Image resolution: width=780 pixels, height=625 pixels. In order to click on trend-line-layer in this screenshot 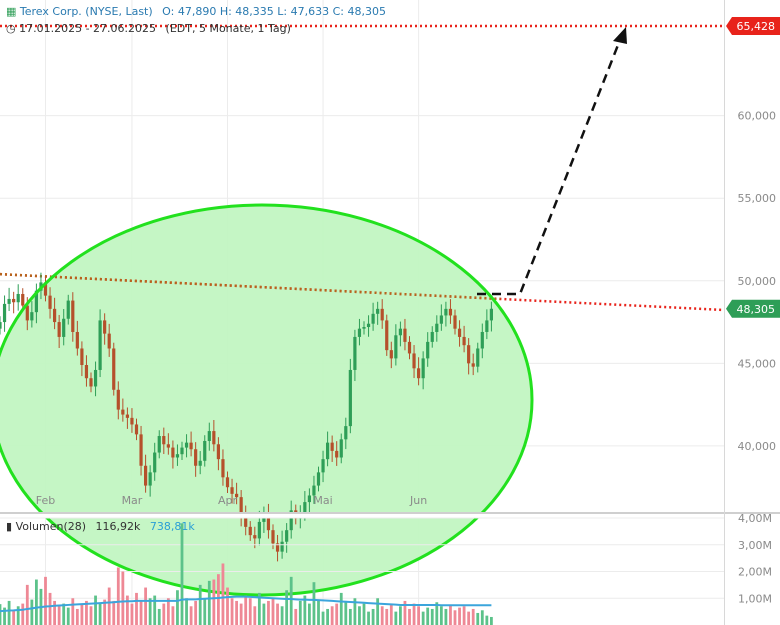, I will do `click(362, 292)`.